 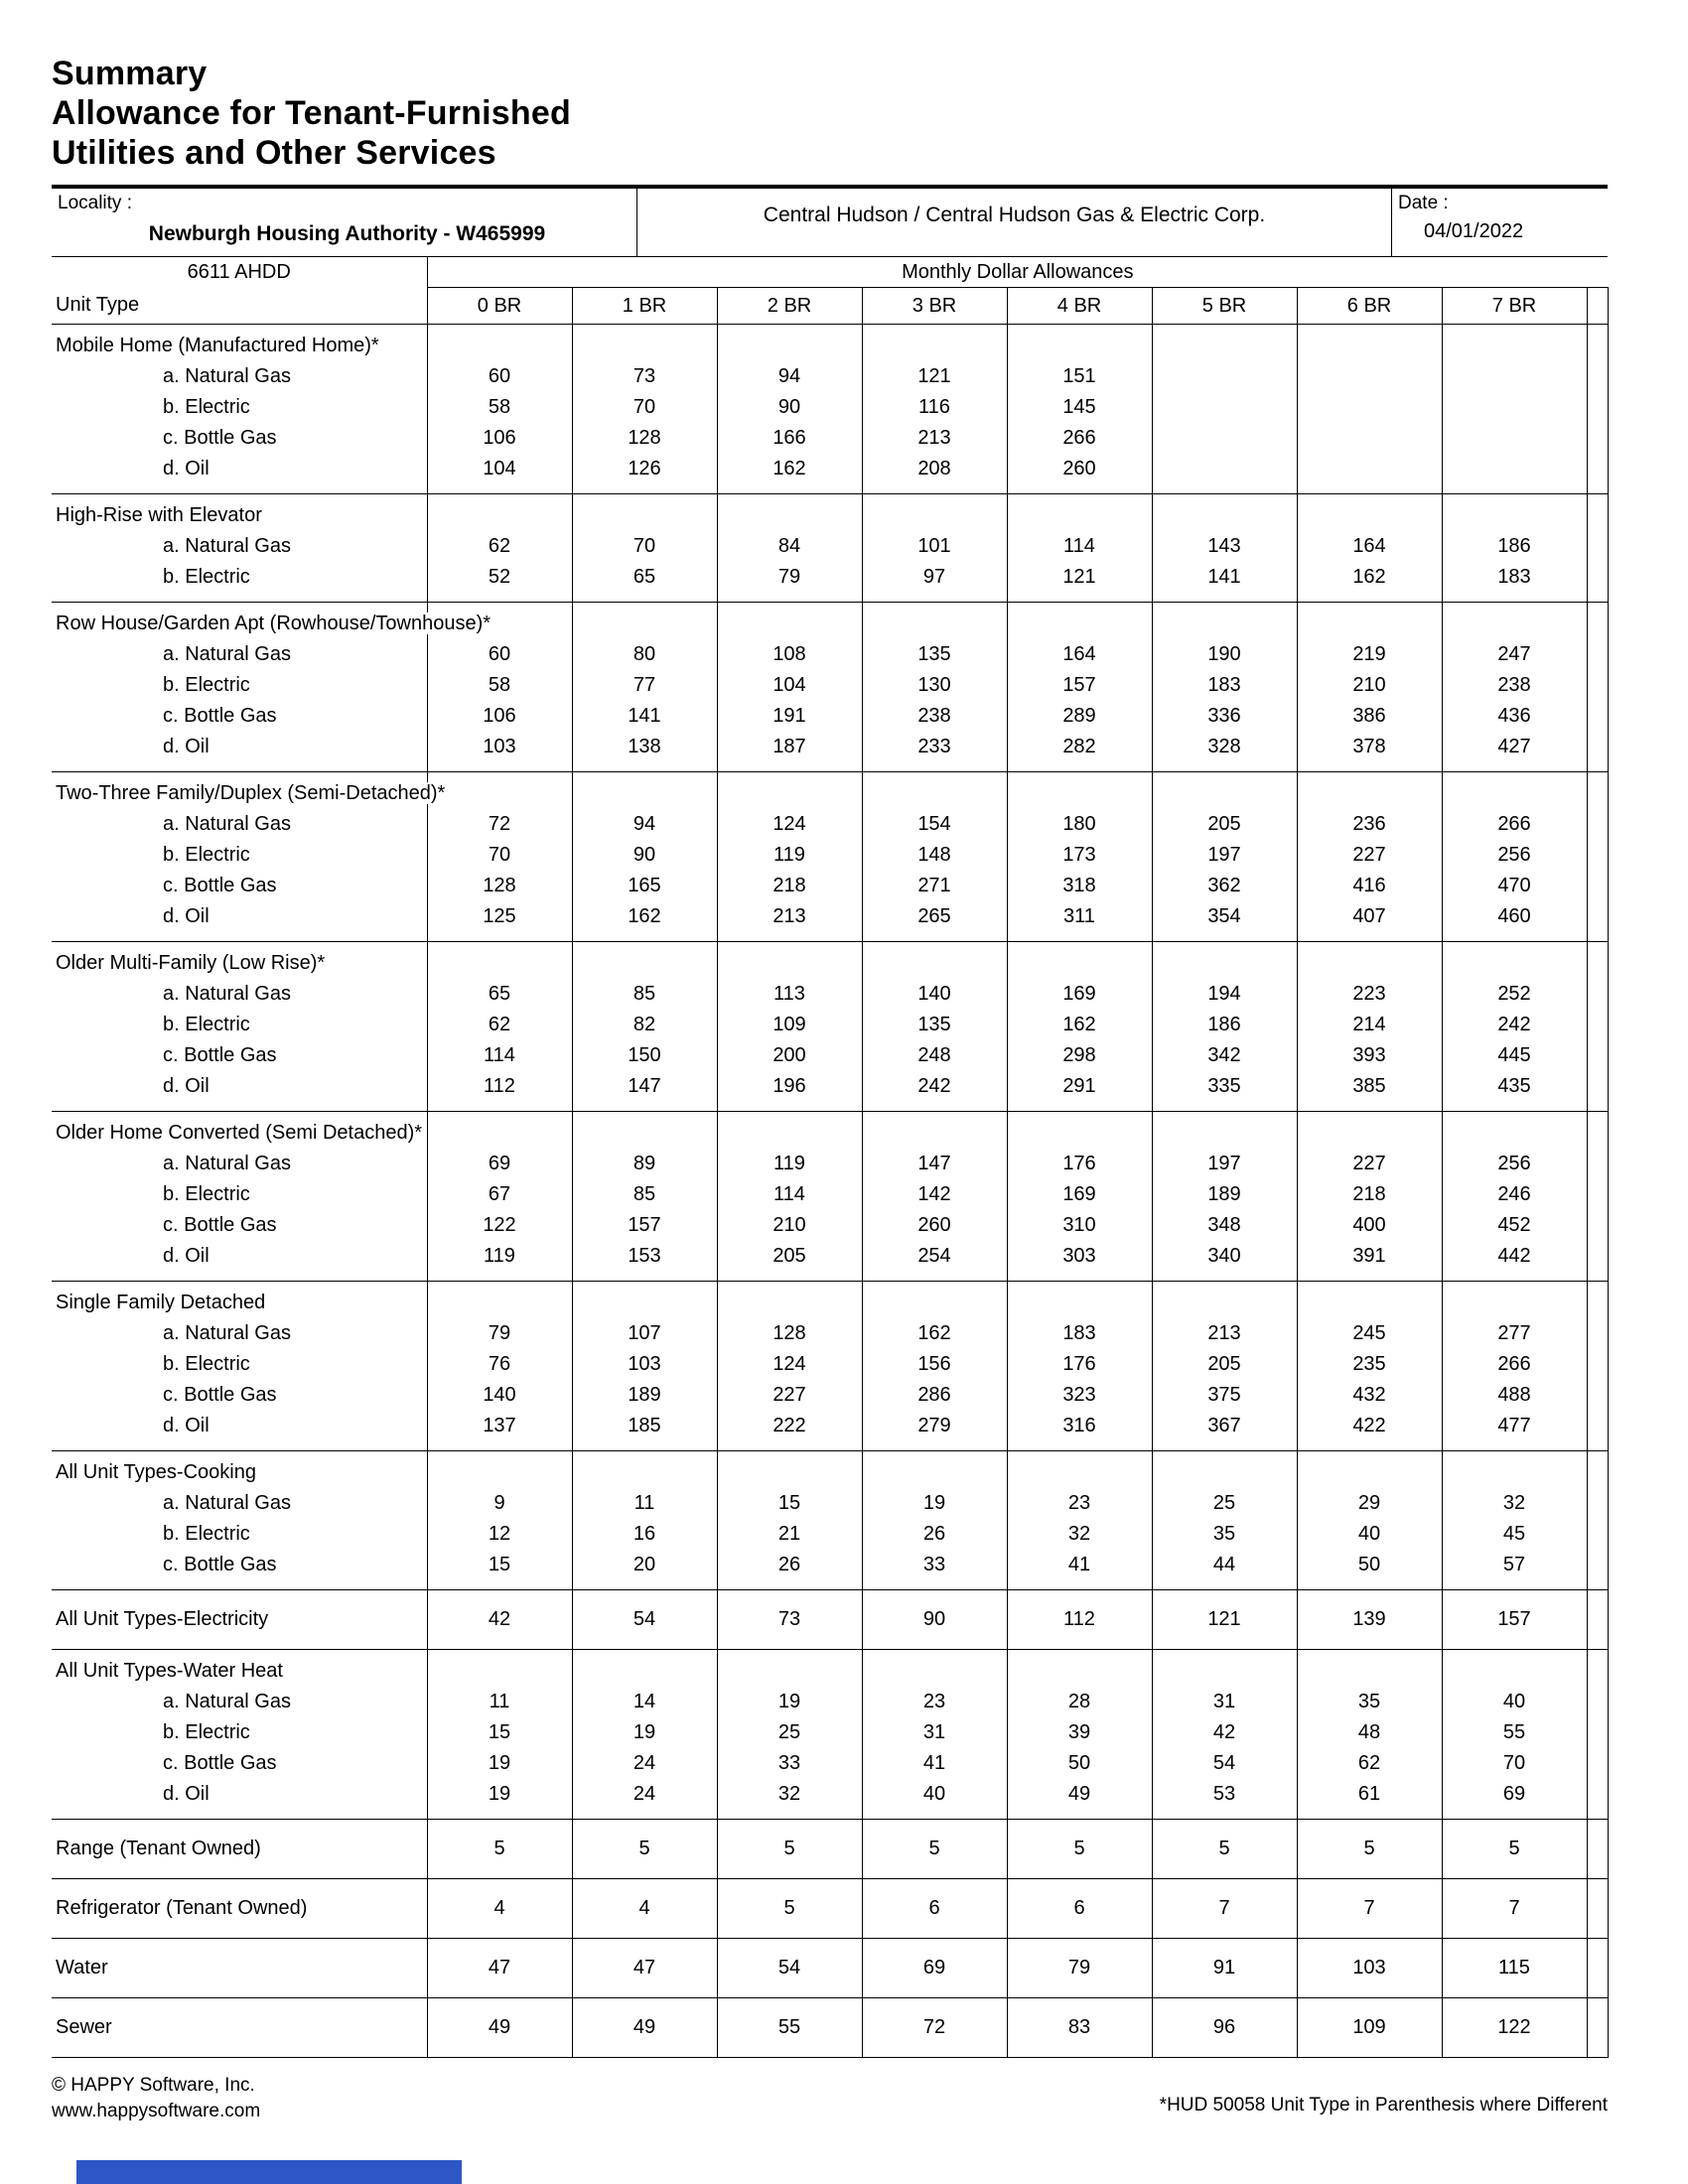 What do you see at coordinates (499, 716) in the screenshot?
I see `allowance-value: 106` at bounding box center [499, 716].